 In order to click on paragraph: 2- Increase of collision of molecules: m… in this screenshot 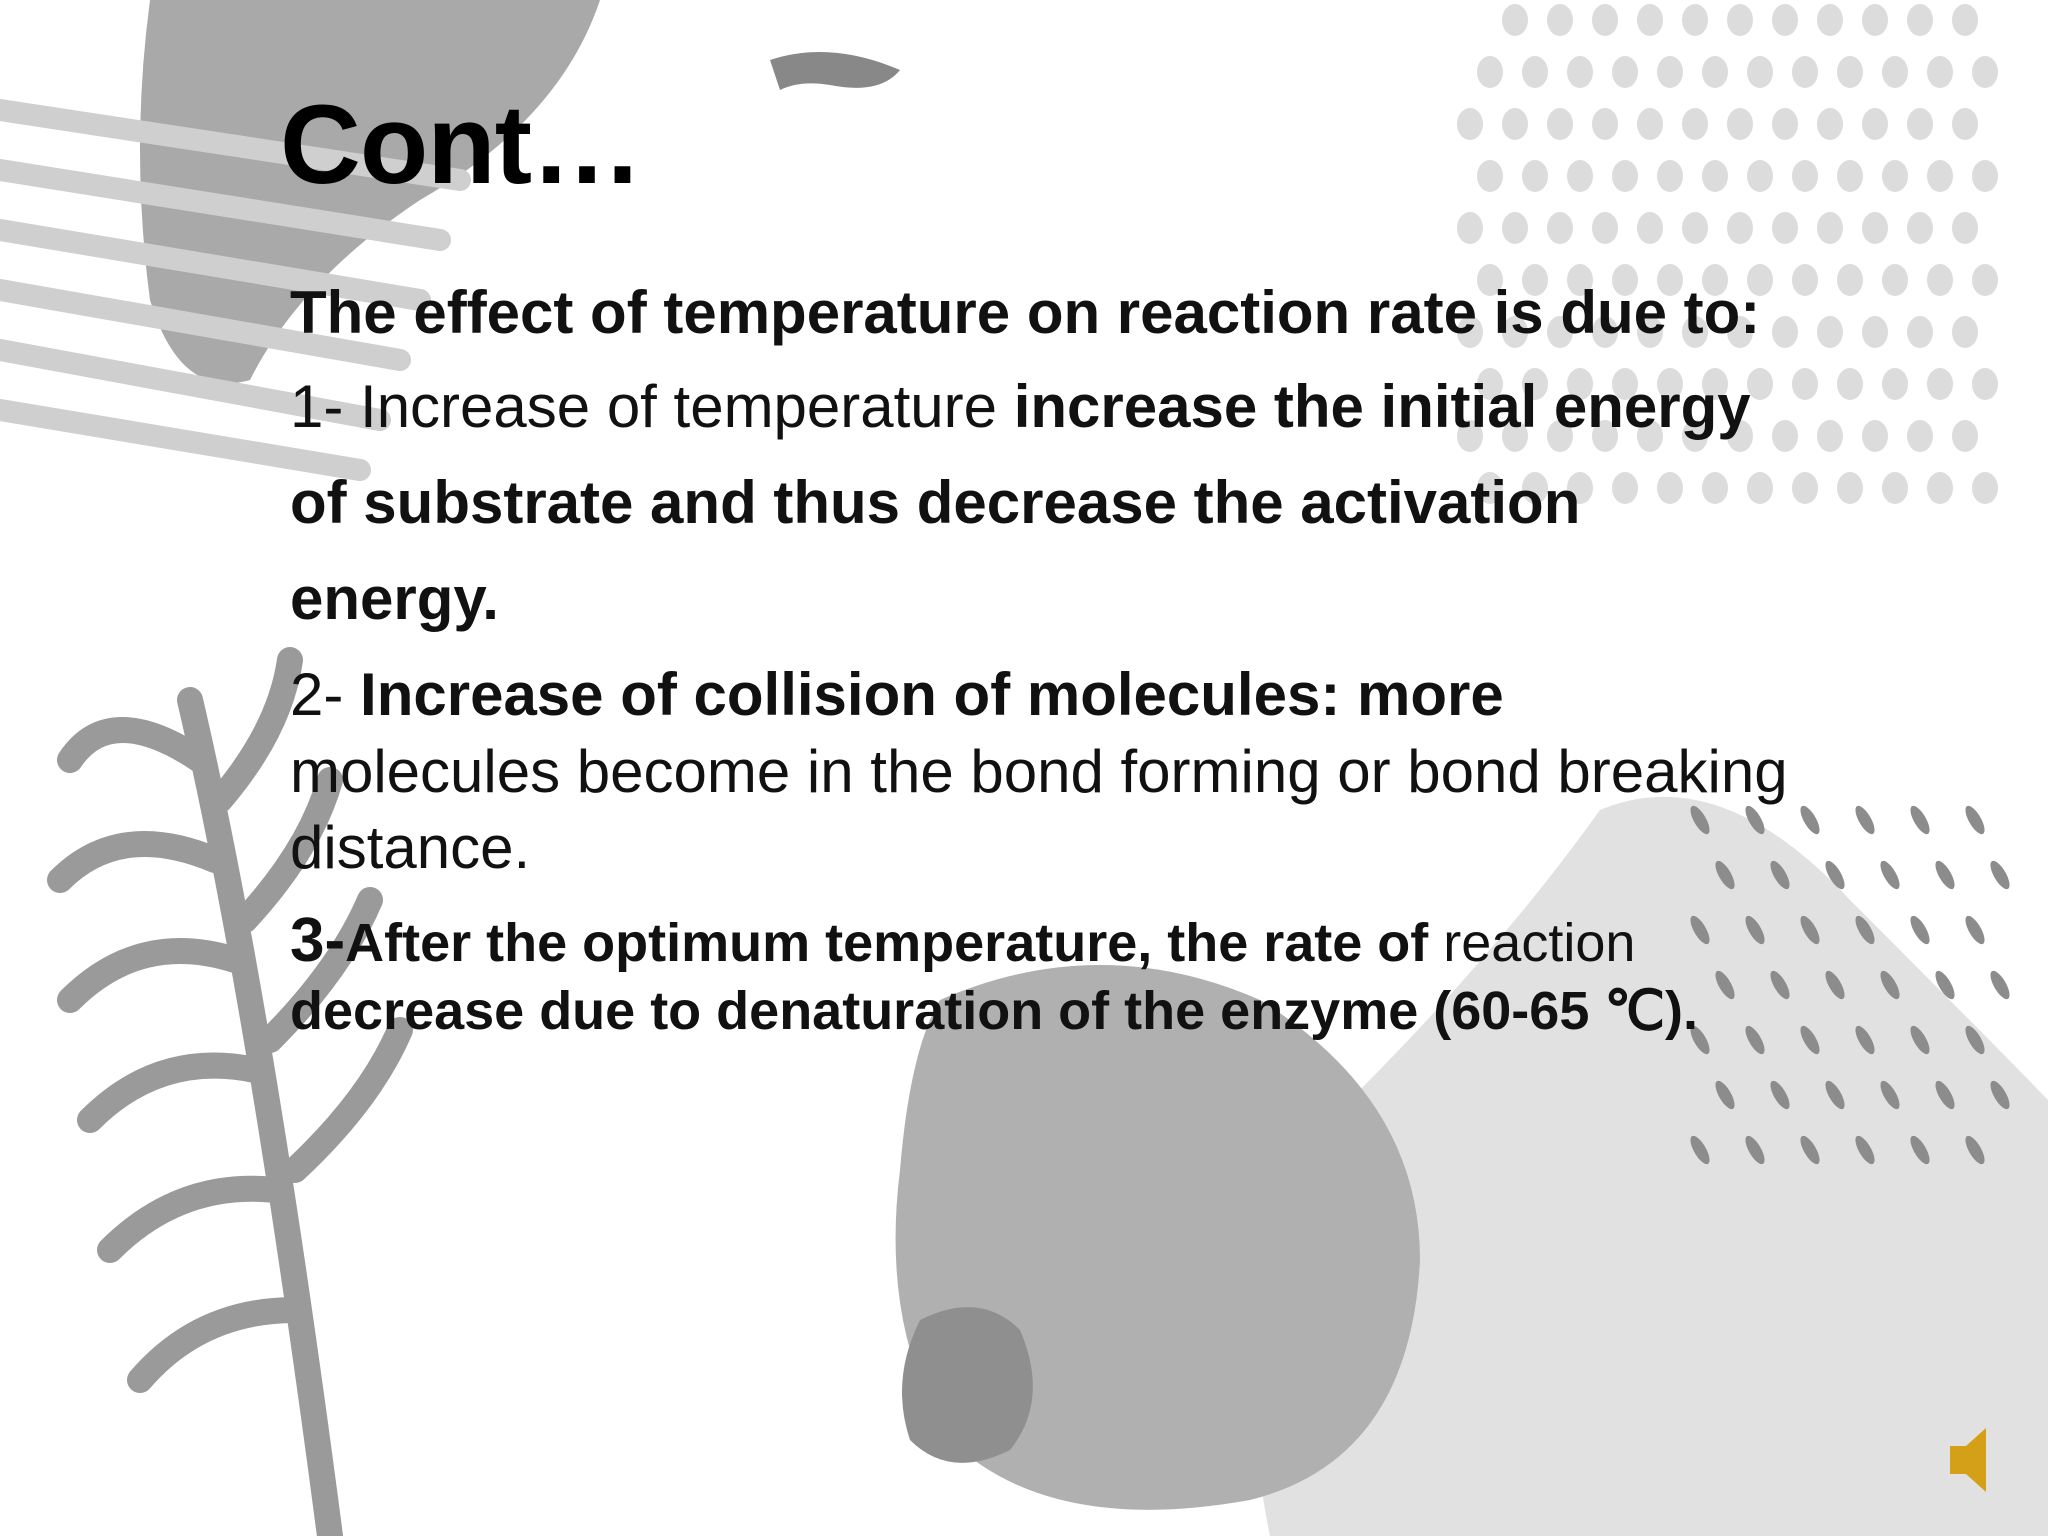, I will do `click(1040, 772)`.